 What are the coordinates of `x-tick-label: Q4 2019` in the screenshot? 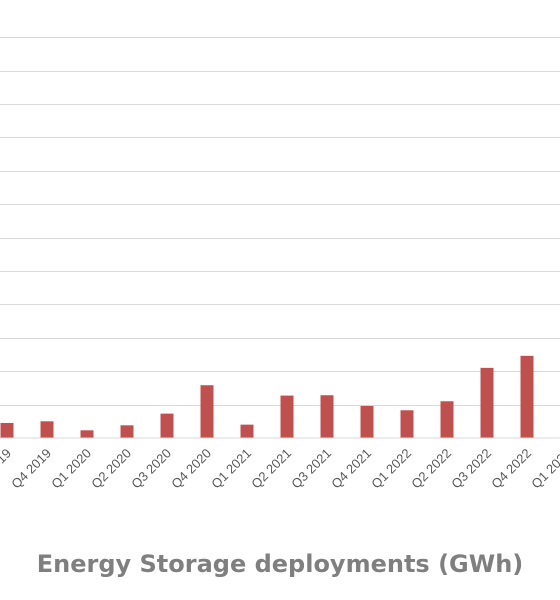 It's located at (31, 469).